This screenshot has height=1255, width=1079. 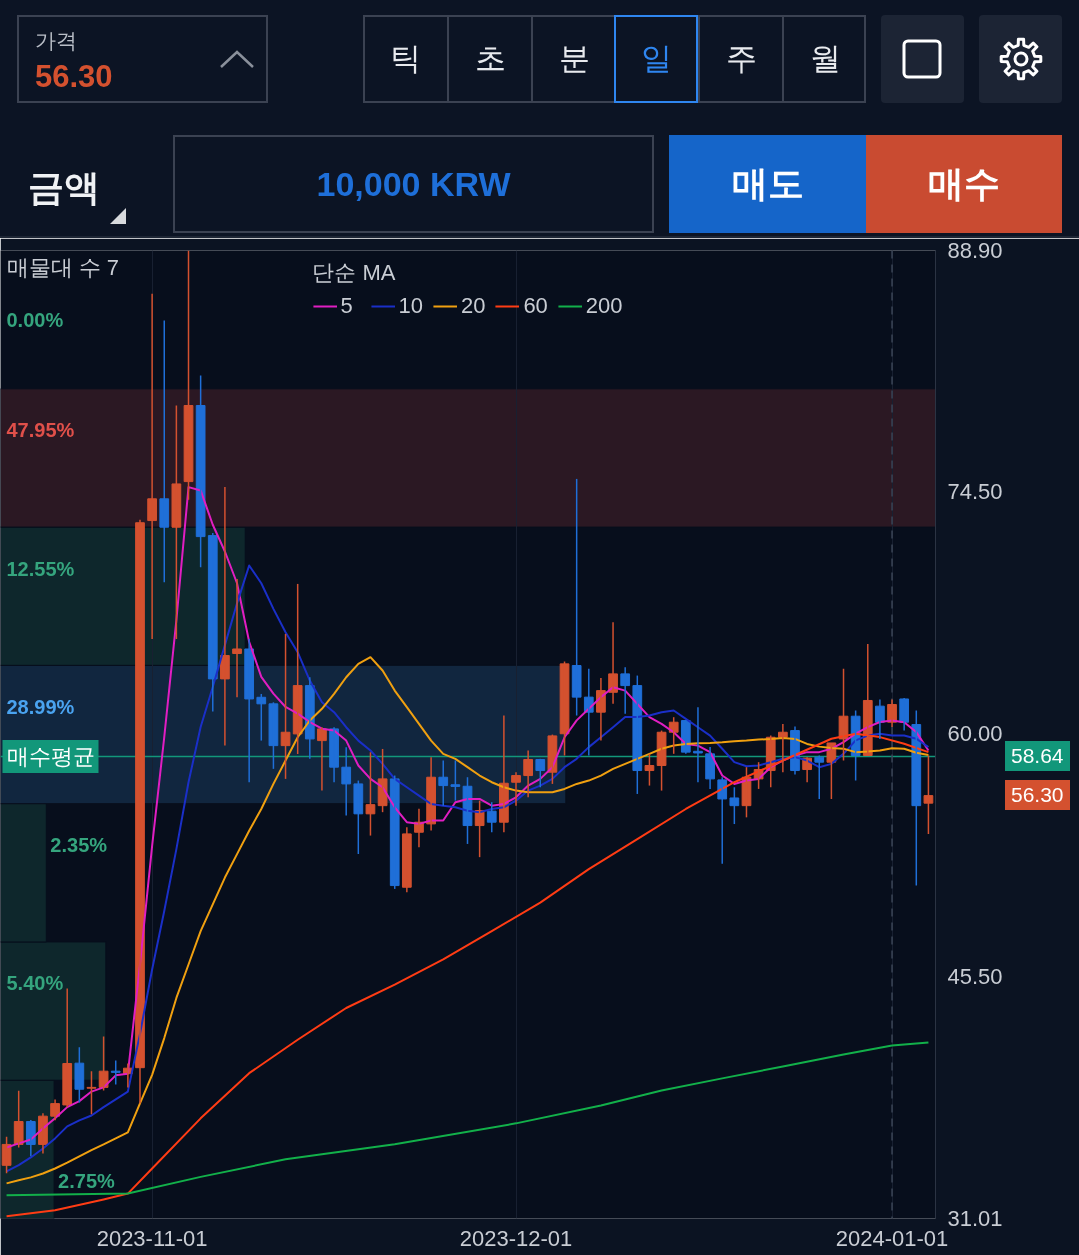 What do you see at coordinates (964, 184) in the screenshot?
I see `text: 매수` at bounding box center [964, 184].